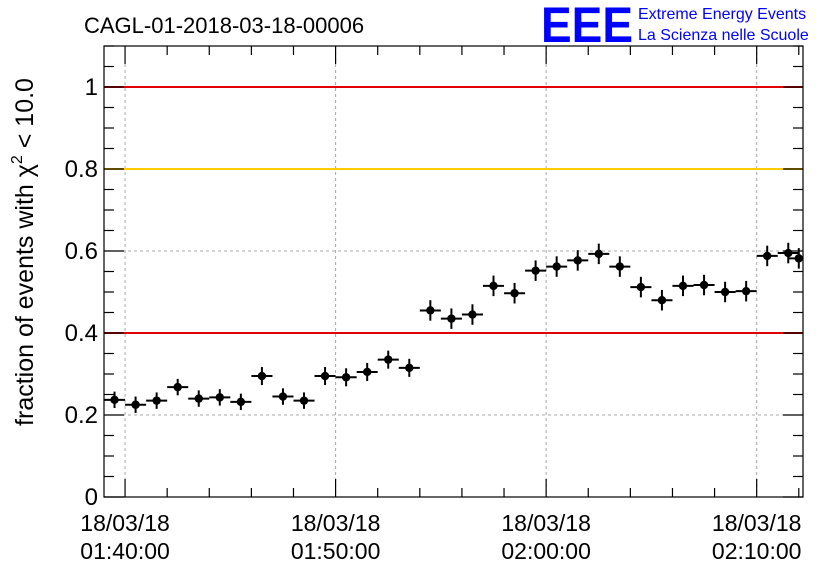 The height and width of the screenshot is (577, 836). Describe the element at coordinates (722, 14) in the screenshot. I see `eee-logo-line1: Extreme Energy Events` at that location.